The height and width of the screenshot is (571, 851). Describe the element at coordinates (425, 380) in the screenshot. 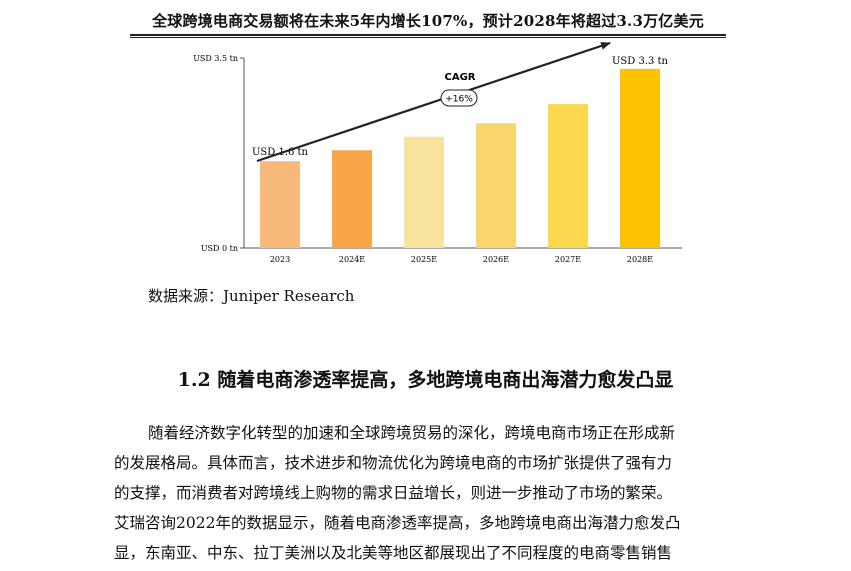

I see `section-heading: 1.2 随着电商渗透率提高，多地跨境电商出海潜力愈发凸显` at that location.